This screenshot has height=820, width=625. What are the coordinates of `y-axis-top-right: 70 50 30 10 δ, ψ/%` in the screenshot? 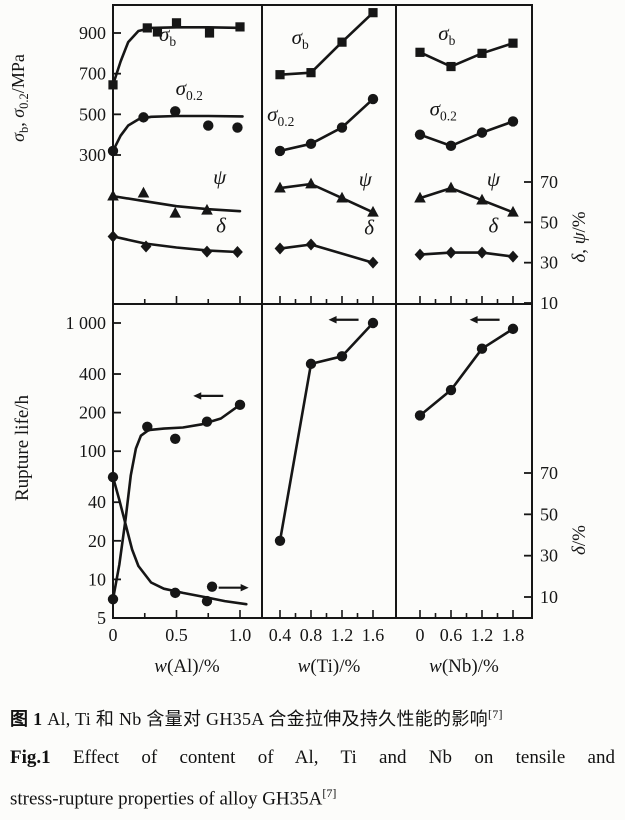 It's located at (557, 242).